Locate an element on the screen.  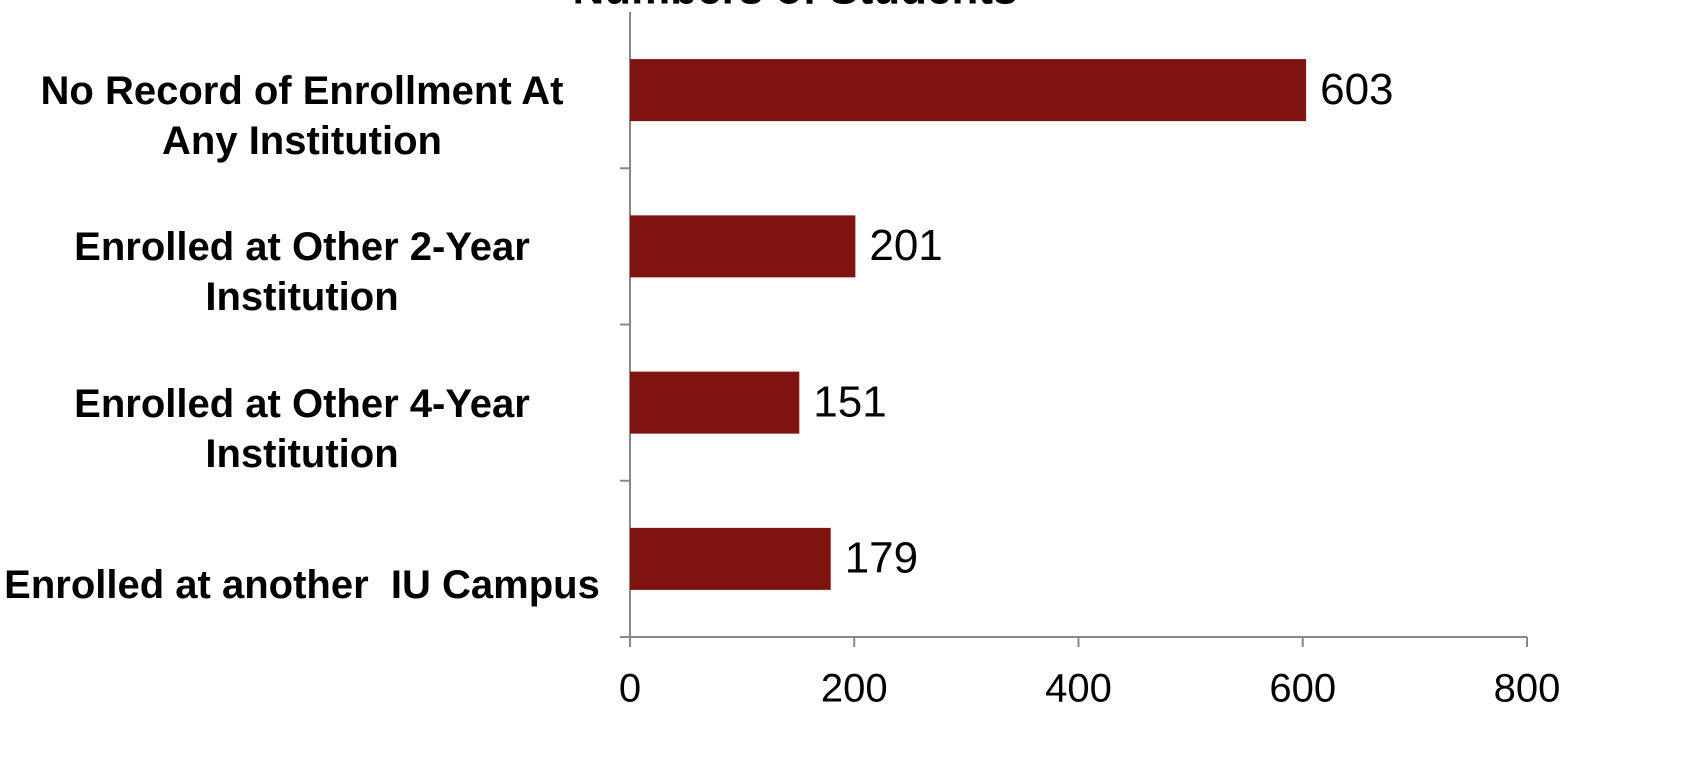
x-tick-label: 400 is located at coordinates (1078, 689).